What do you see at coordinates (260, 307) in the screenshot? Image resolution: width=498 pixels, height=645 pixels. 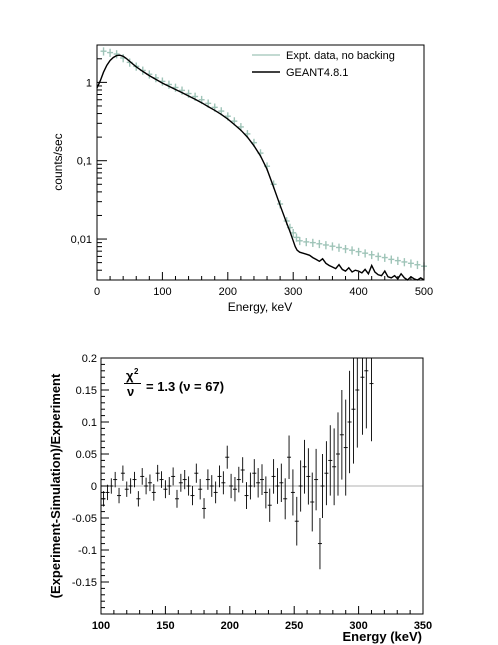 I see `top-x-axis-title: Energy, keV` at bounding box center [260, 307].